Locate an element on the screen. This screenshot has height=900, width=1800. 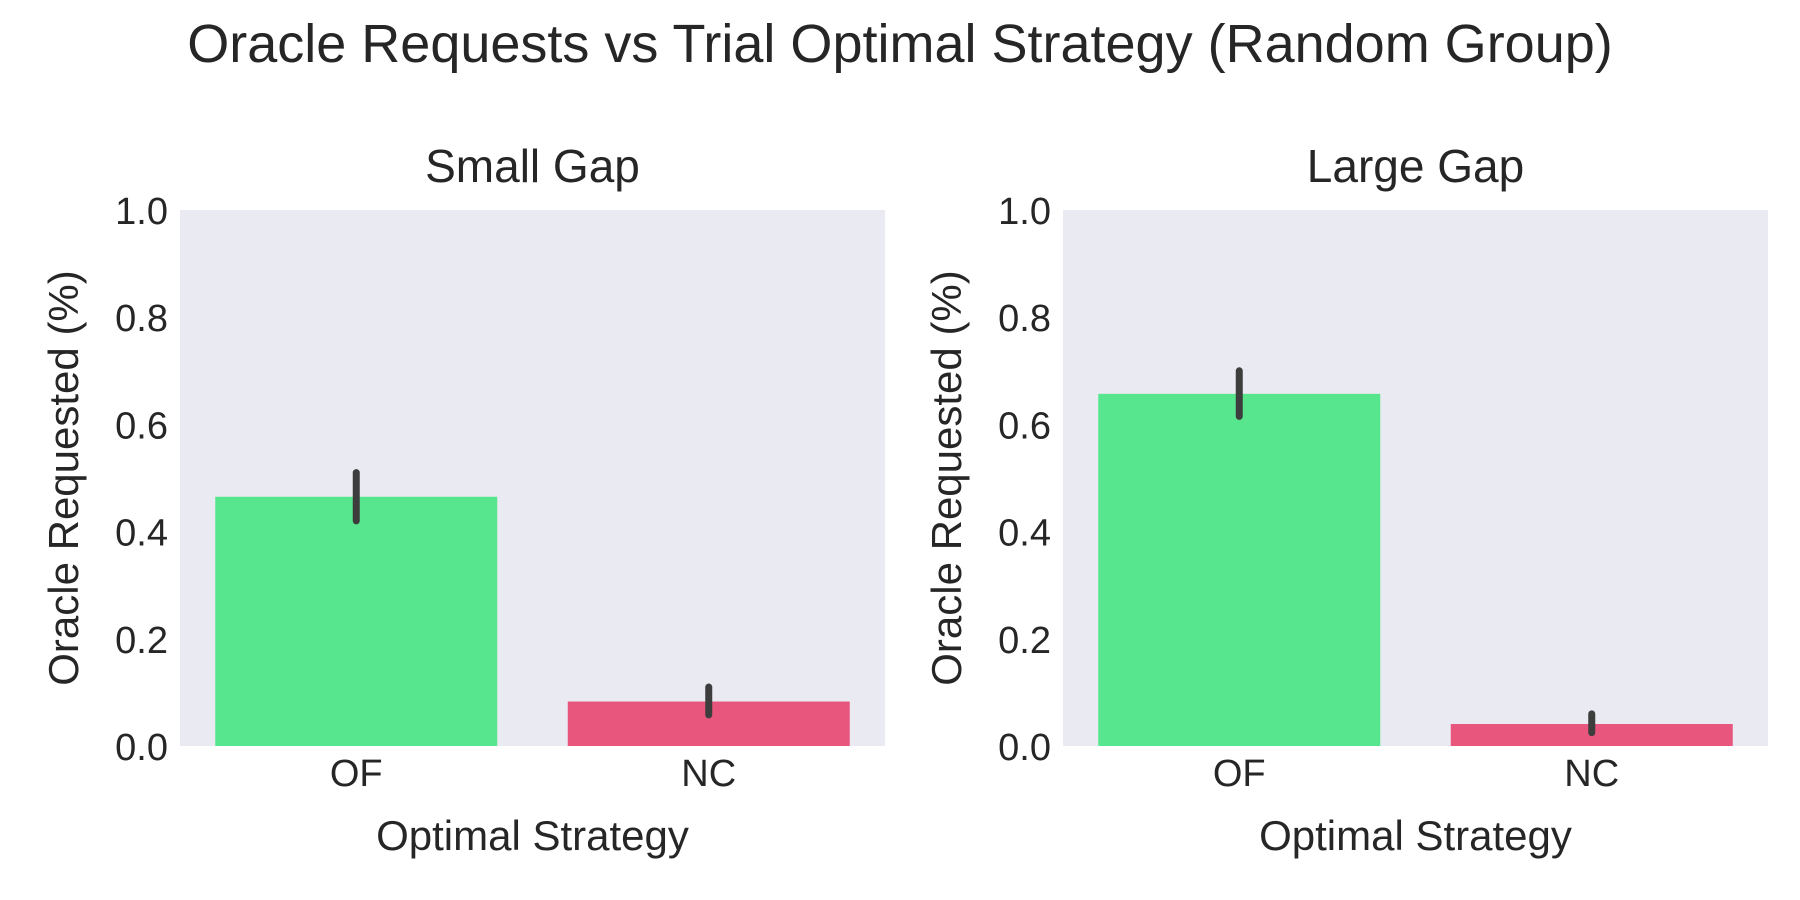
panel-title: Small Gap is located at coordinates (532, 166).